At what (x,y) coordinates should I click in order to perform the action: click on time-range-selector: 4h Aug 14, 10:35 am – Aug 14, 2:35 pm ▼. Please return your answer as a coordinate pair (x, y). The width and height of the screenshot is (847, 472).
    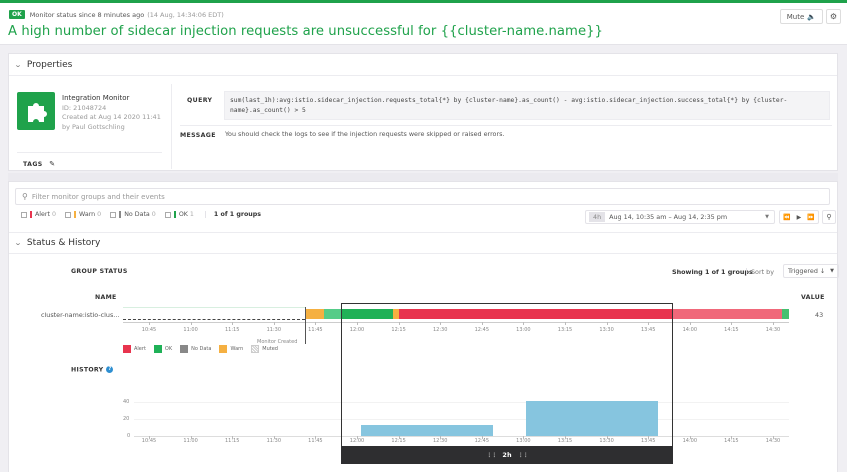
    Looking at the image, I should click on (680, 217).